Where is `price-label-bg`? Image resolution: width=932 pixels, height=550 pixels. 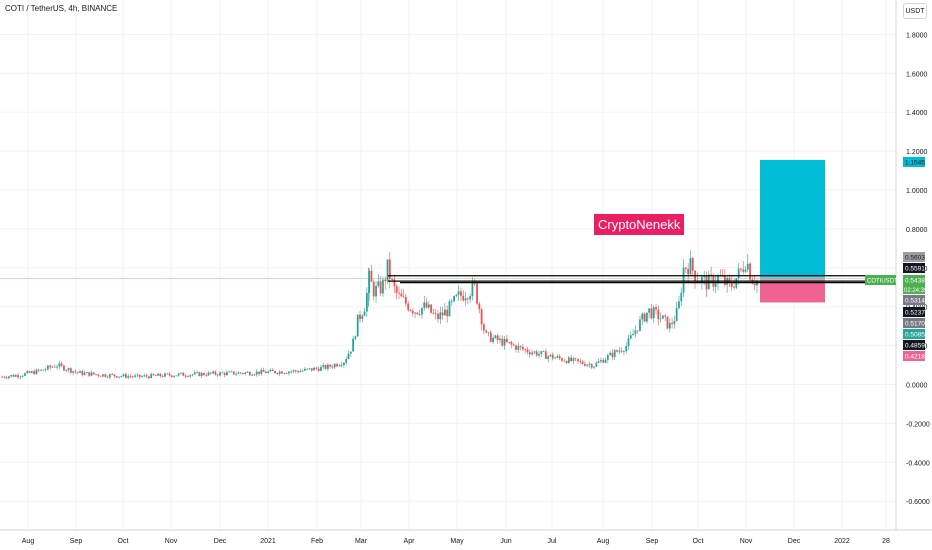
price-label-bg is located at coordinates (914, 312).